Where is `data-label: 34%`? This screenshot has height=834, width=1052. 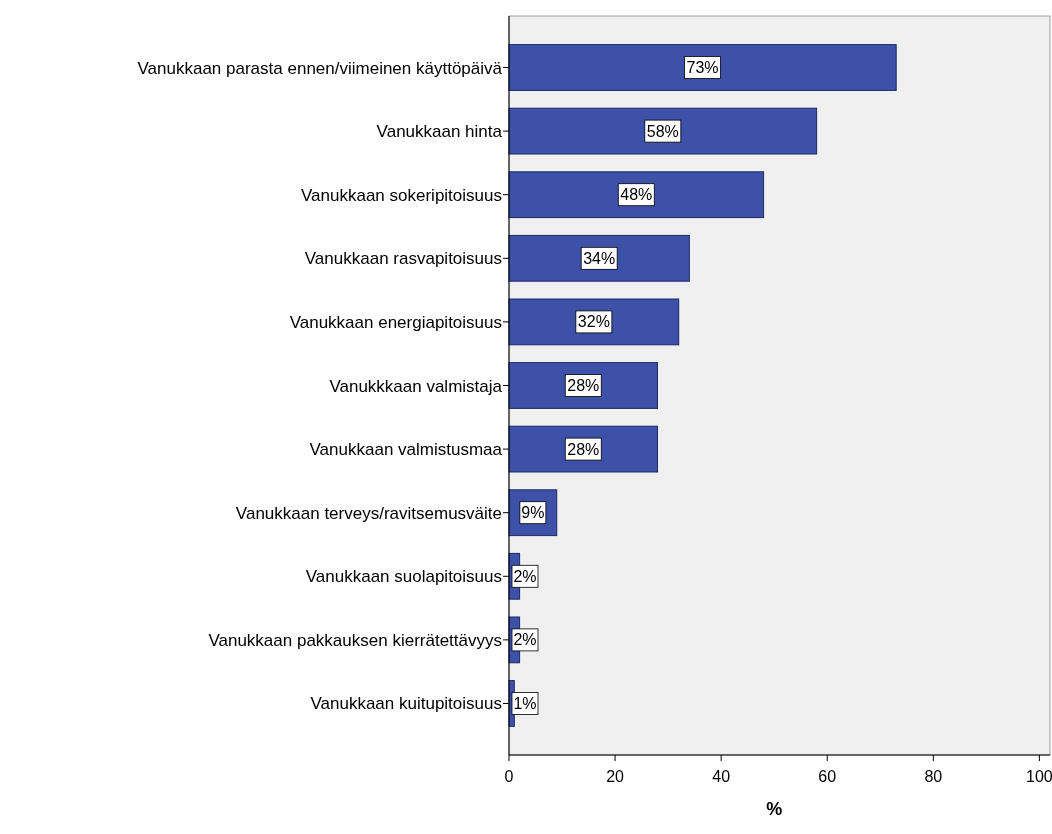 data-label: 34% is located at coordinates (599, 258).